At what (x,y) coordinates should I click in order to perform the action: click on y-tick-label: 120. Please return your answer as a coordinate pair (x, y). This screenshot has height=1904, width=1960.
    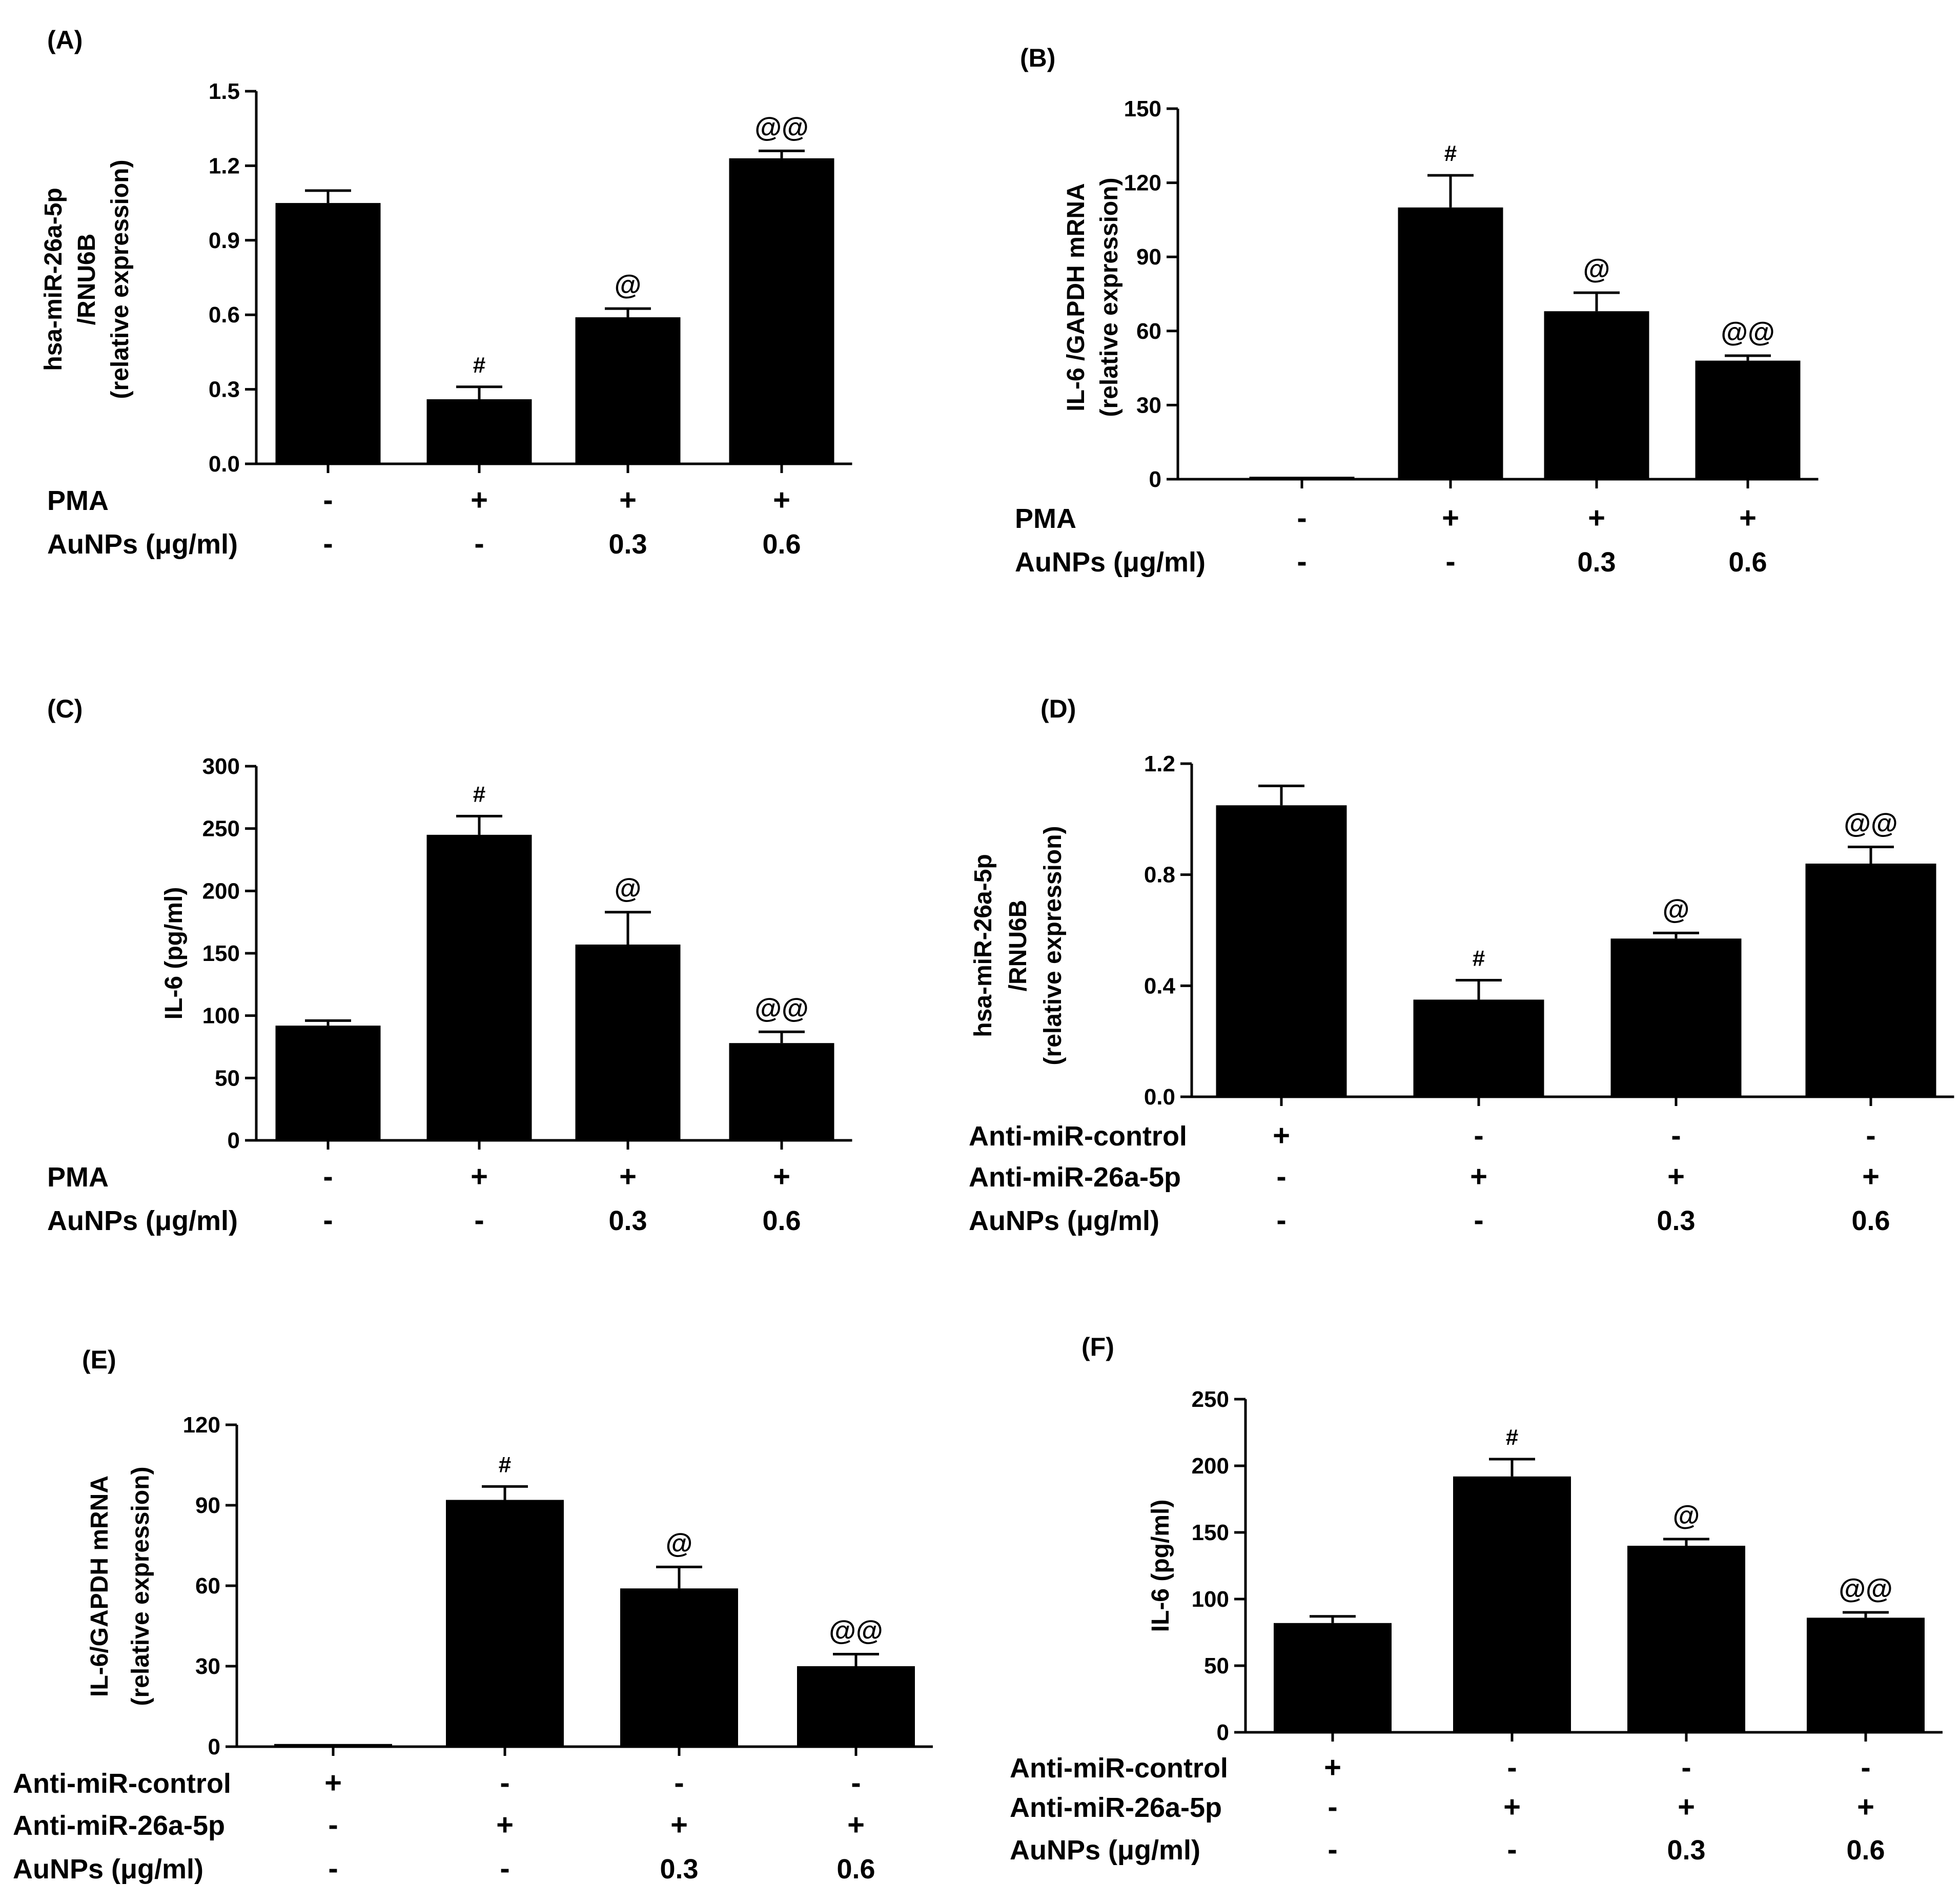
    Looking at the image, I should click on (201, 1425).